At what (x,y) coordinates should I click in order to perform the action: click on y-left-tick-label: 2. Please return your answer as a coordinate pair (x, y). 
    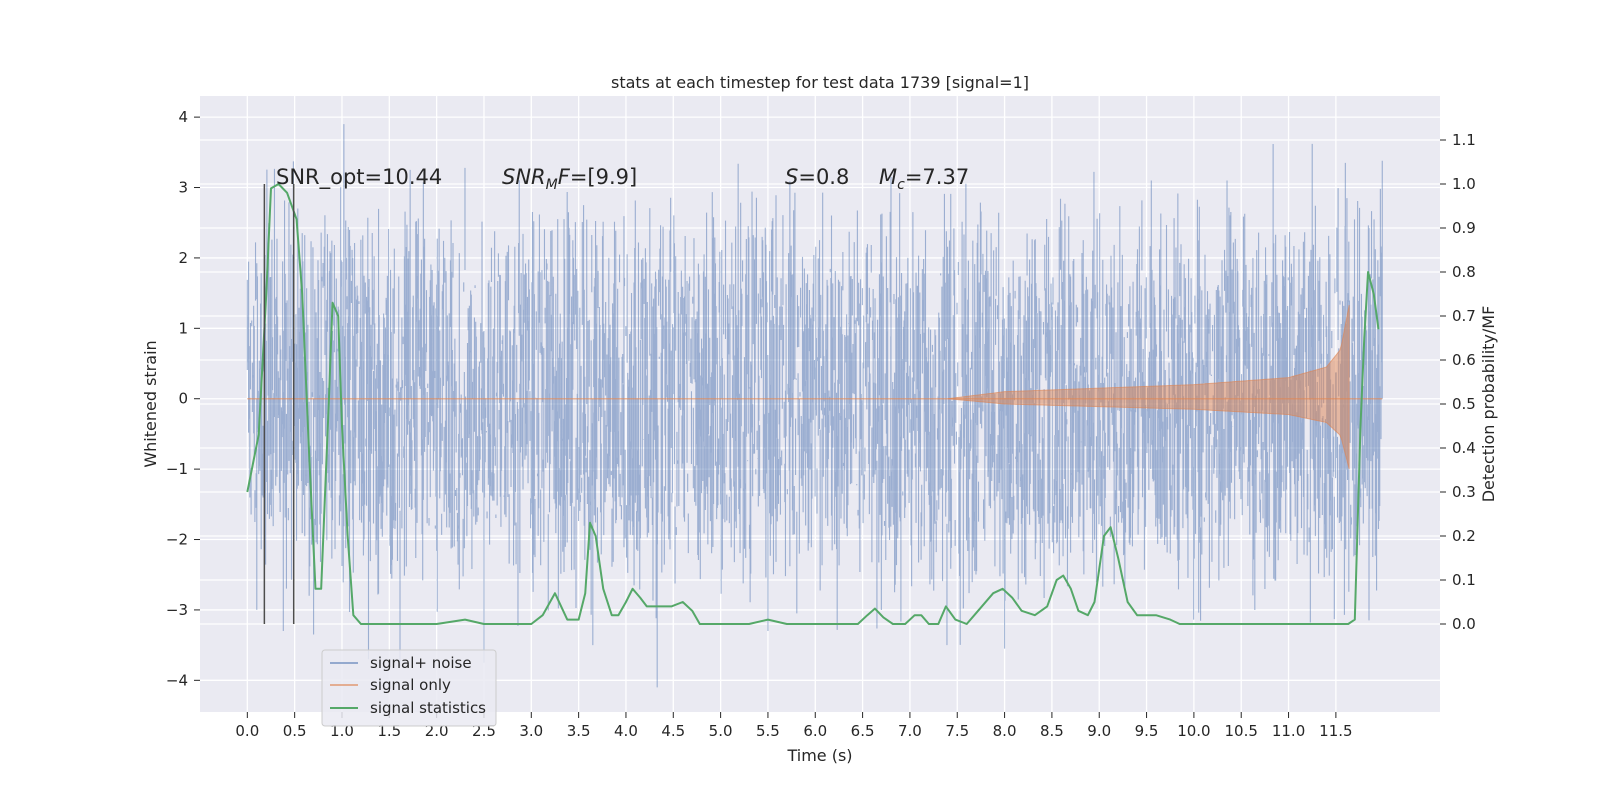
    Looking at the image, I should click on (183, 258).